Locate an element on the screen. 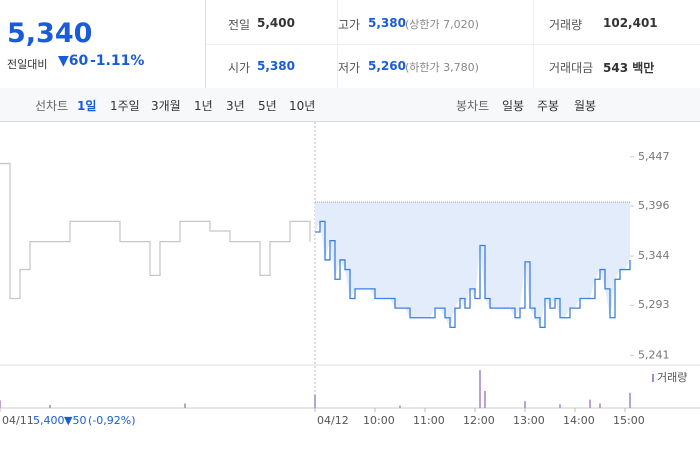 Image resolution: width=700 pixels, height=450 pixels. prev-summary: ▼50 is located at coordinates (75, 420).